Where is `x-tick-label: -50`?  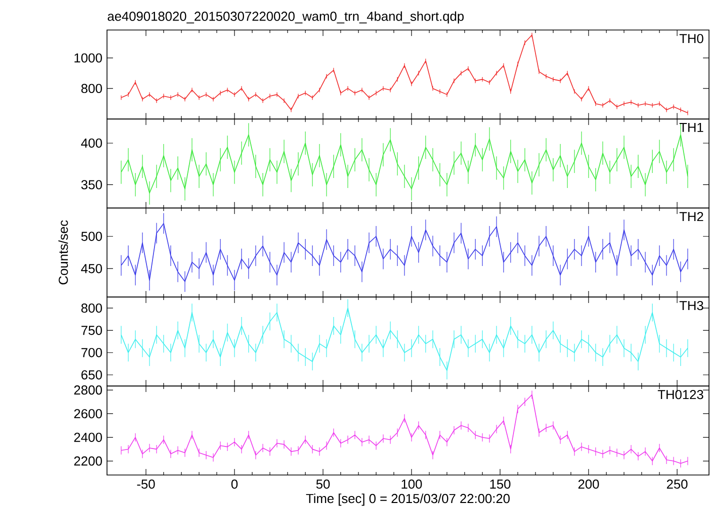
x-tick-label: -50 is located at coordinates (146, 484).